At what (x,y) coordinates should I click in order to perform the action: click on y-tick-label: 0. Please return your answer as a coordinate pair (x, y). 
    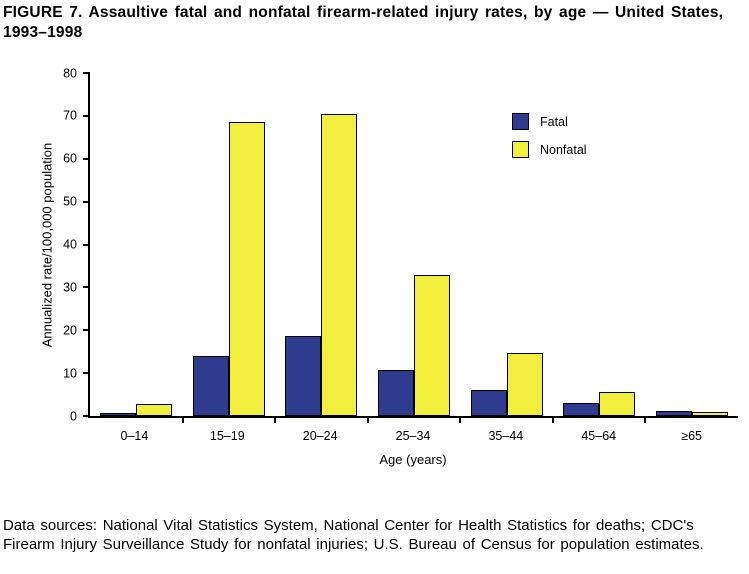
    Looking at the image, I should click on (73, 415).